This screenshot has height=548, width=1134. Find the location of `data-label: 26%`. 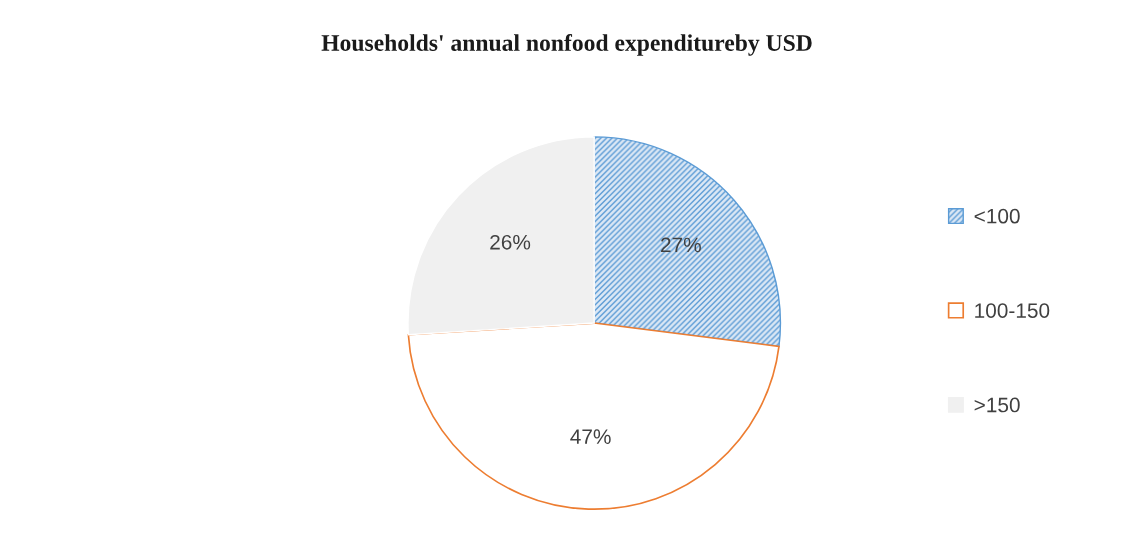

data-label: 26% is located at coordinates (510, 242).